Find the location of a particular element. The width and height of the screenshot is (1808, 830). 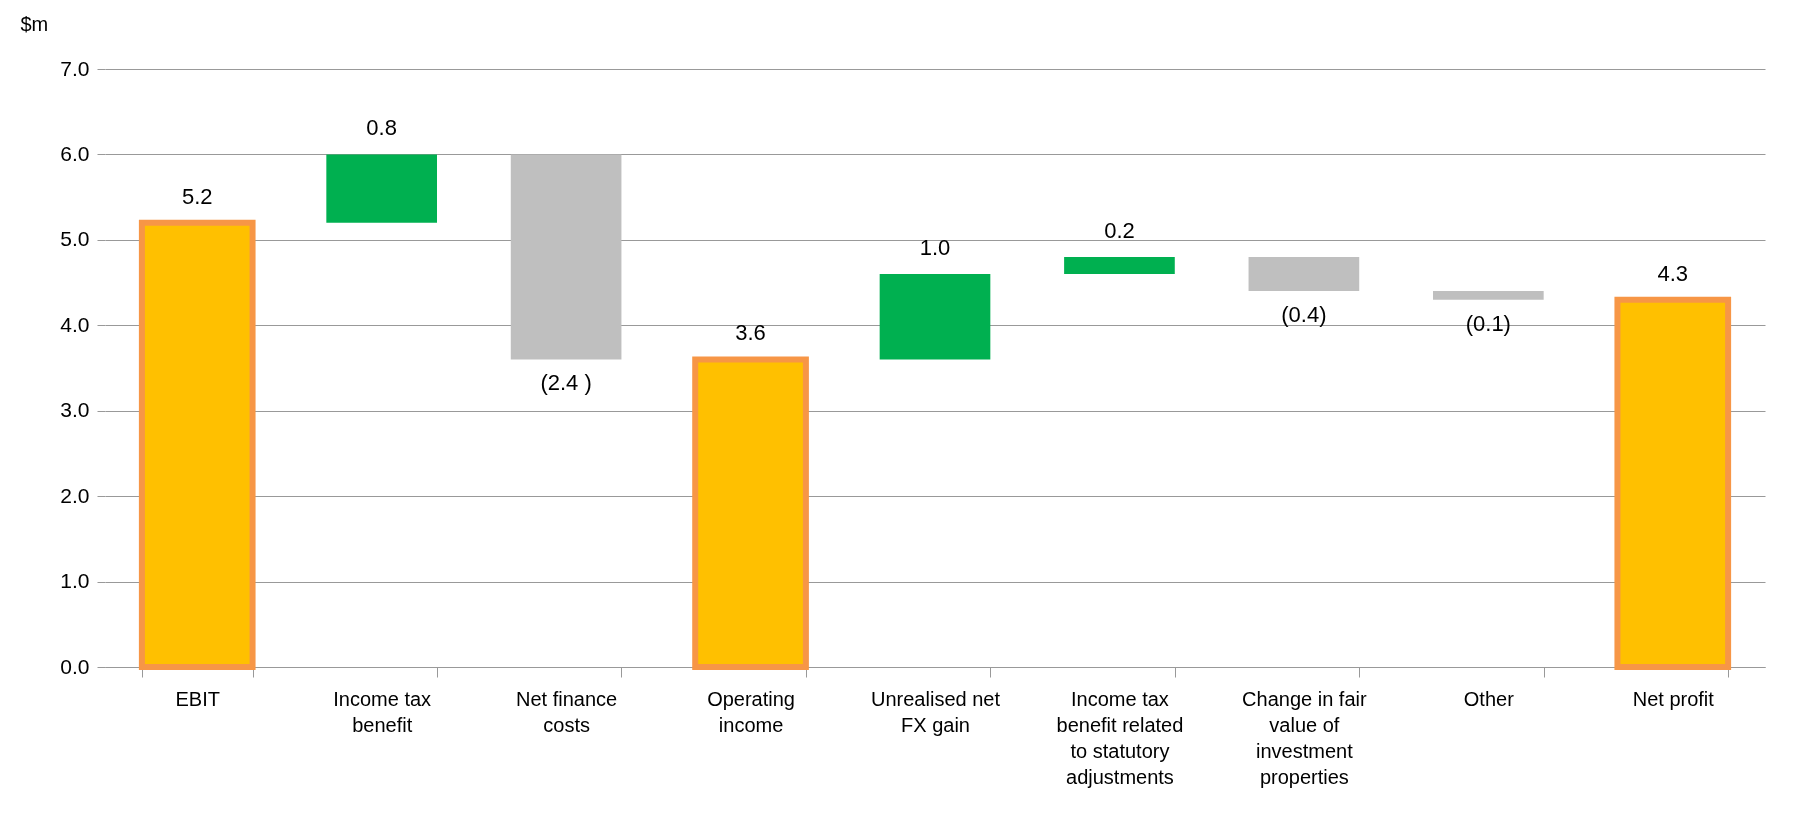

data-label: 3.6 is located at coordinates (750, 333).